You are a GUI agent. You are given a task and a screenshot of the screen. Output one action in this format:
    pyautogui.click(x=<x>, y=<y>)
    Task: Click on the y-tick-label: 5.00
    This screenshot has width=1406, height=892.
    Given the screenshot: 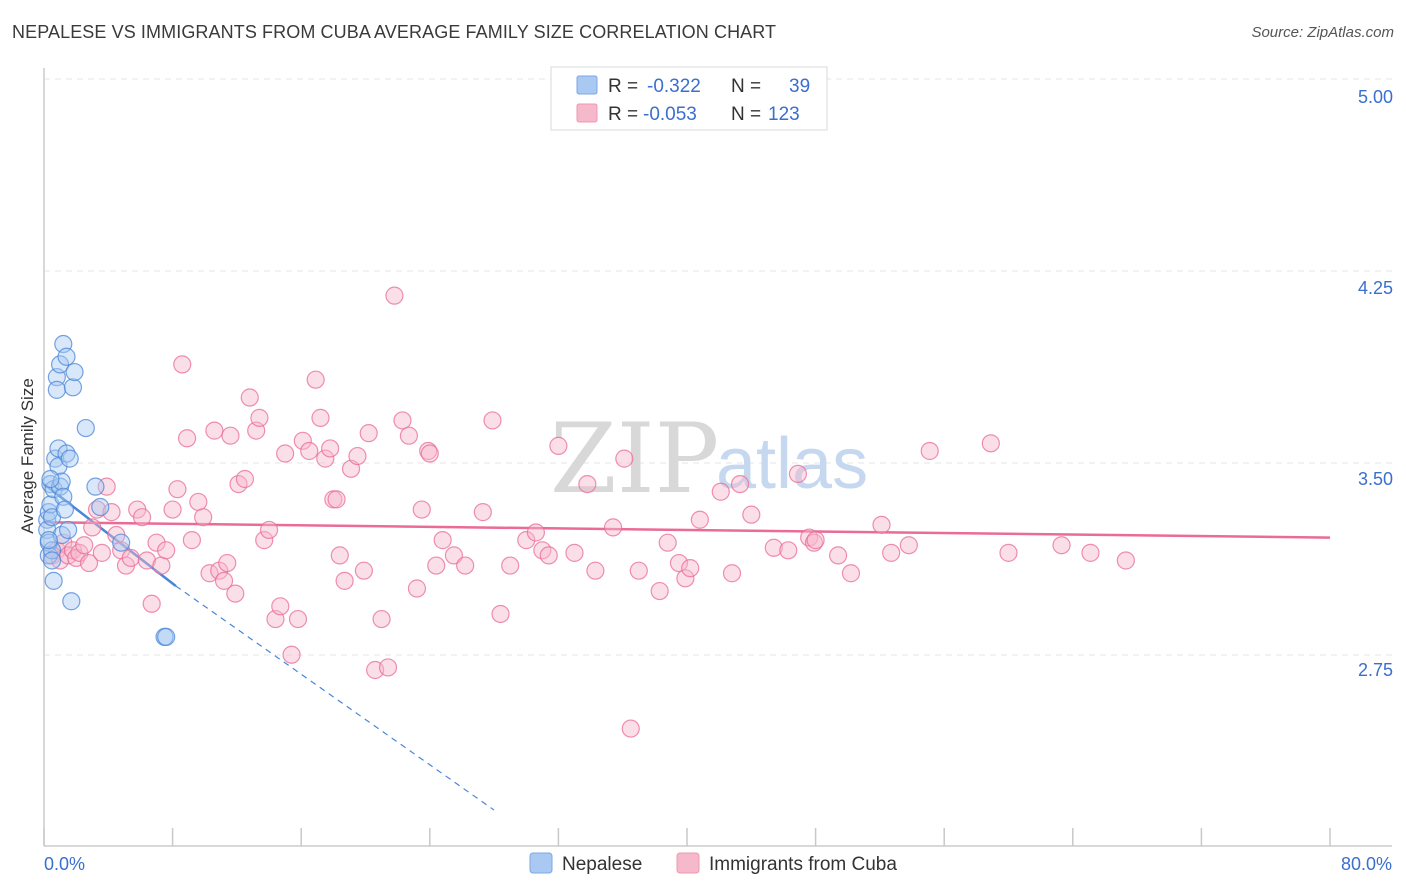 What is the action you would take?
    pyautogui.click(x=1375, y=97)
    